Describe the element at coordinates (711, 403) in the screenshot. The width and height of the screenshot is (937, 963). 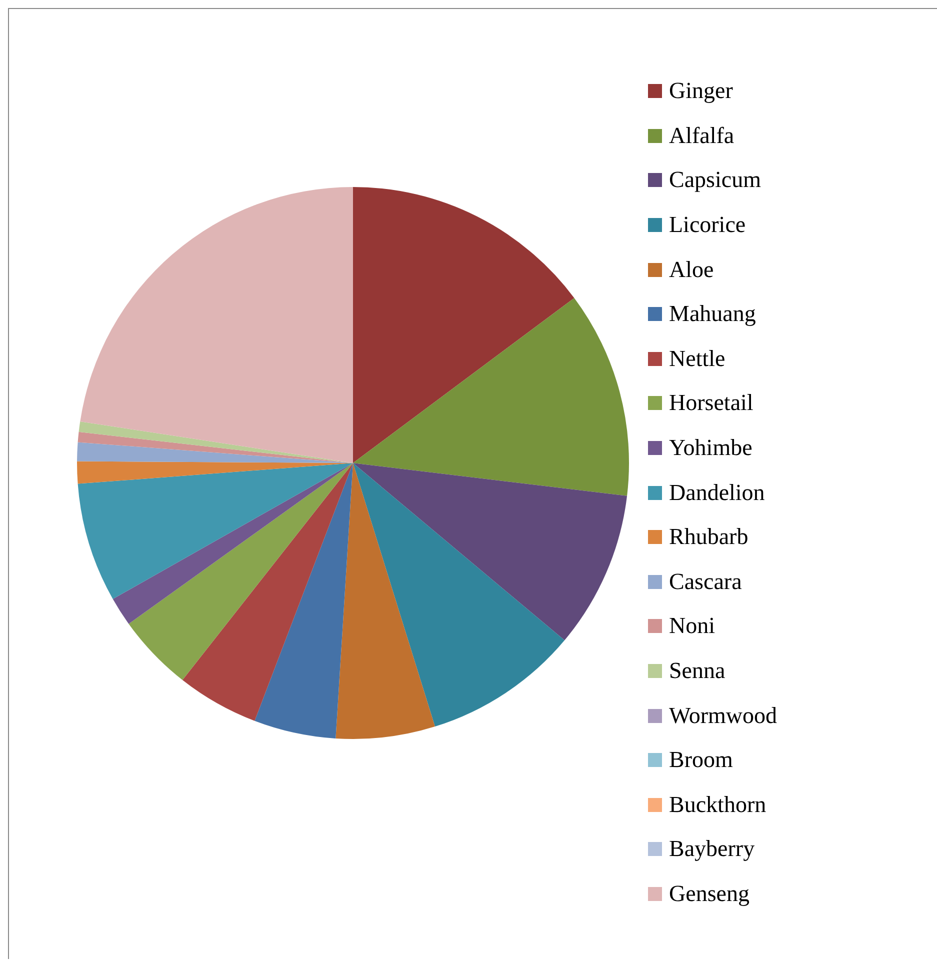
I see `legend-label: Horsetail` at that location.